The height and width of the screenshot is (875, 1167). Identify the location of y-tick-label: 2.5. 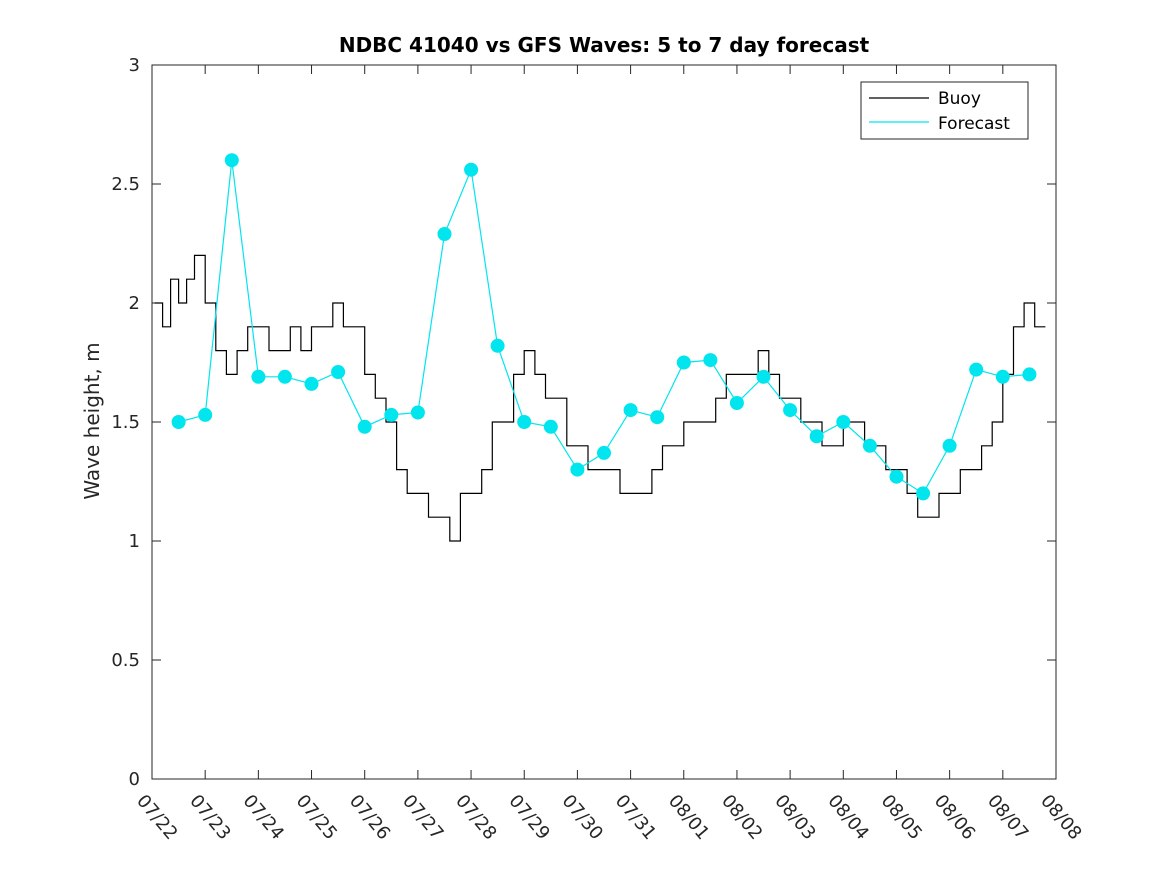
(125, 184).